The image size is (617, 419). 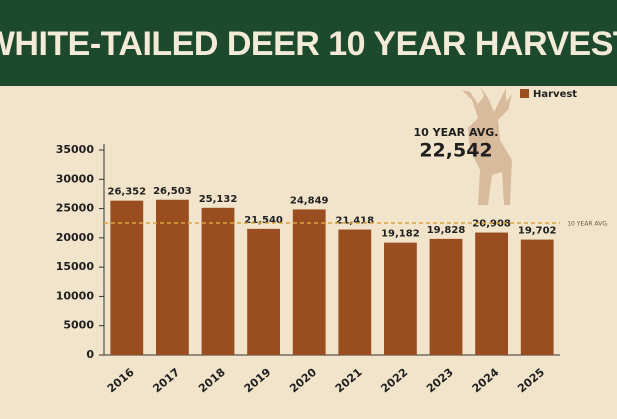 What do you see at coordinates (263, 220) in the screenshot?
I see `value-label: 21,540` at bounding box center [263, 220].